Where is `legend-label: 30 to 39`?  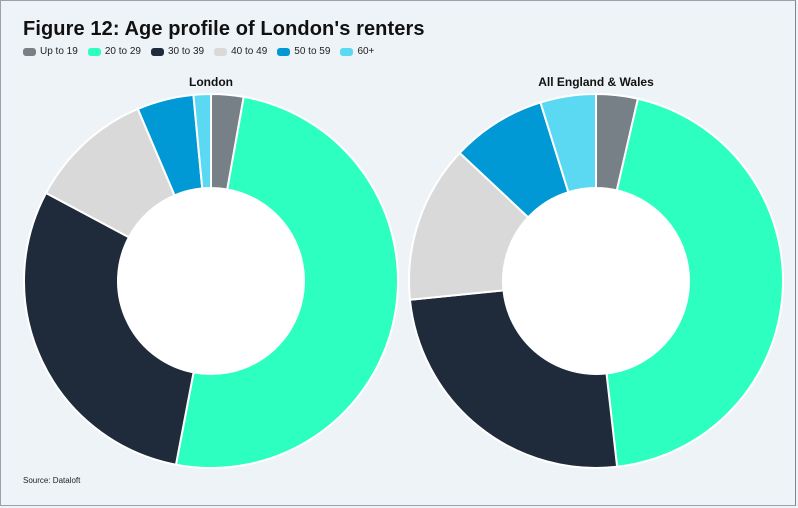
legend-label: 30 to 39 is located at coordinates (186, 51).